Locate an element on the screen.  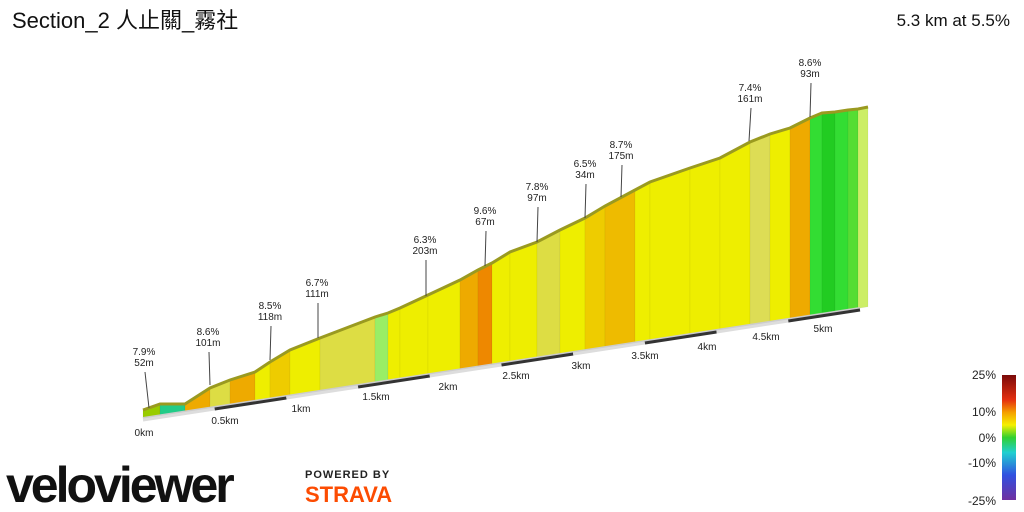
distance-label: 1.5km is located at coordinates (375, 397).